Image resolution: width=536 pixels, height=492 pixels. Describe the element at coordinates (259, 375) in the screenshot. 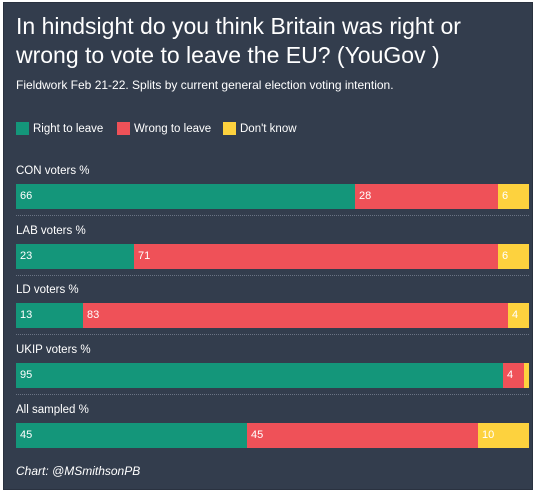

I see `bar-segment-right-to-leave: 95` at that location.